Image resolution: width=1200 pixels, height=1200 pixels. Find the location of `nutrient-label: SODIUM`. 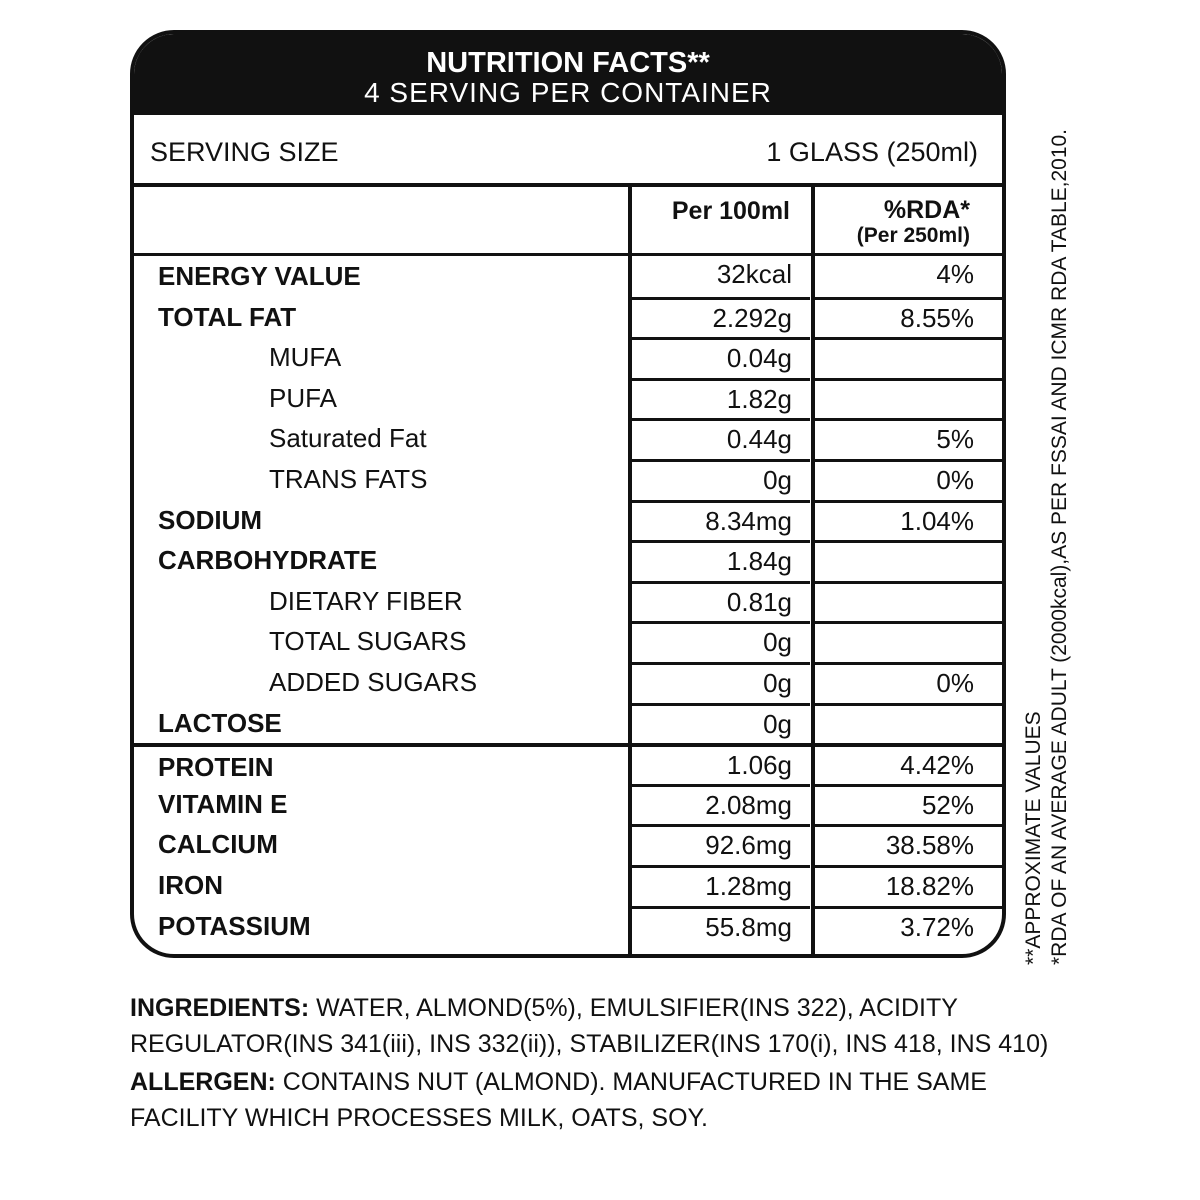

nutrient-label: SODIUM is located at coordinates (210, 519).